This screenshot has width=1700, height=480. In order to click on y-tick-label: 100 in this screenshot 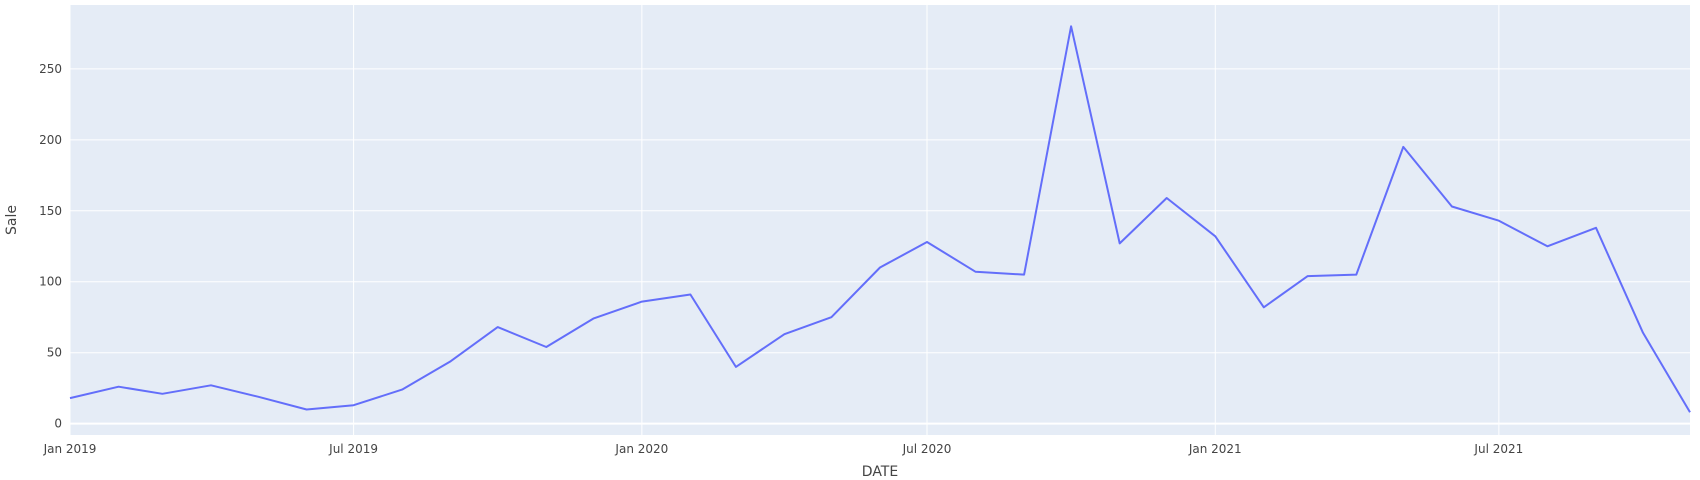, I will do `click(50, 282)`.